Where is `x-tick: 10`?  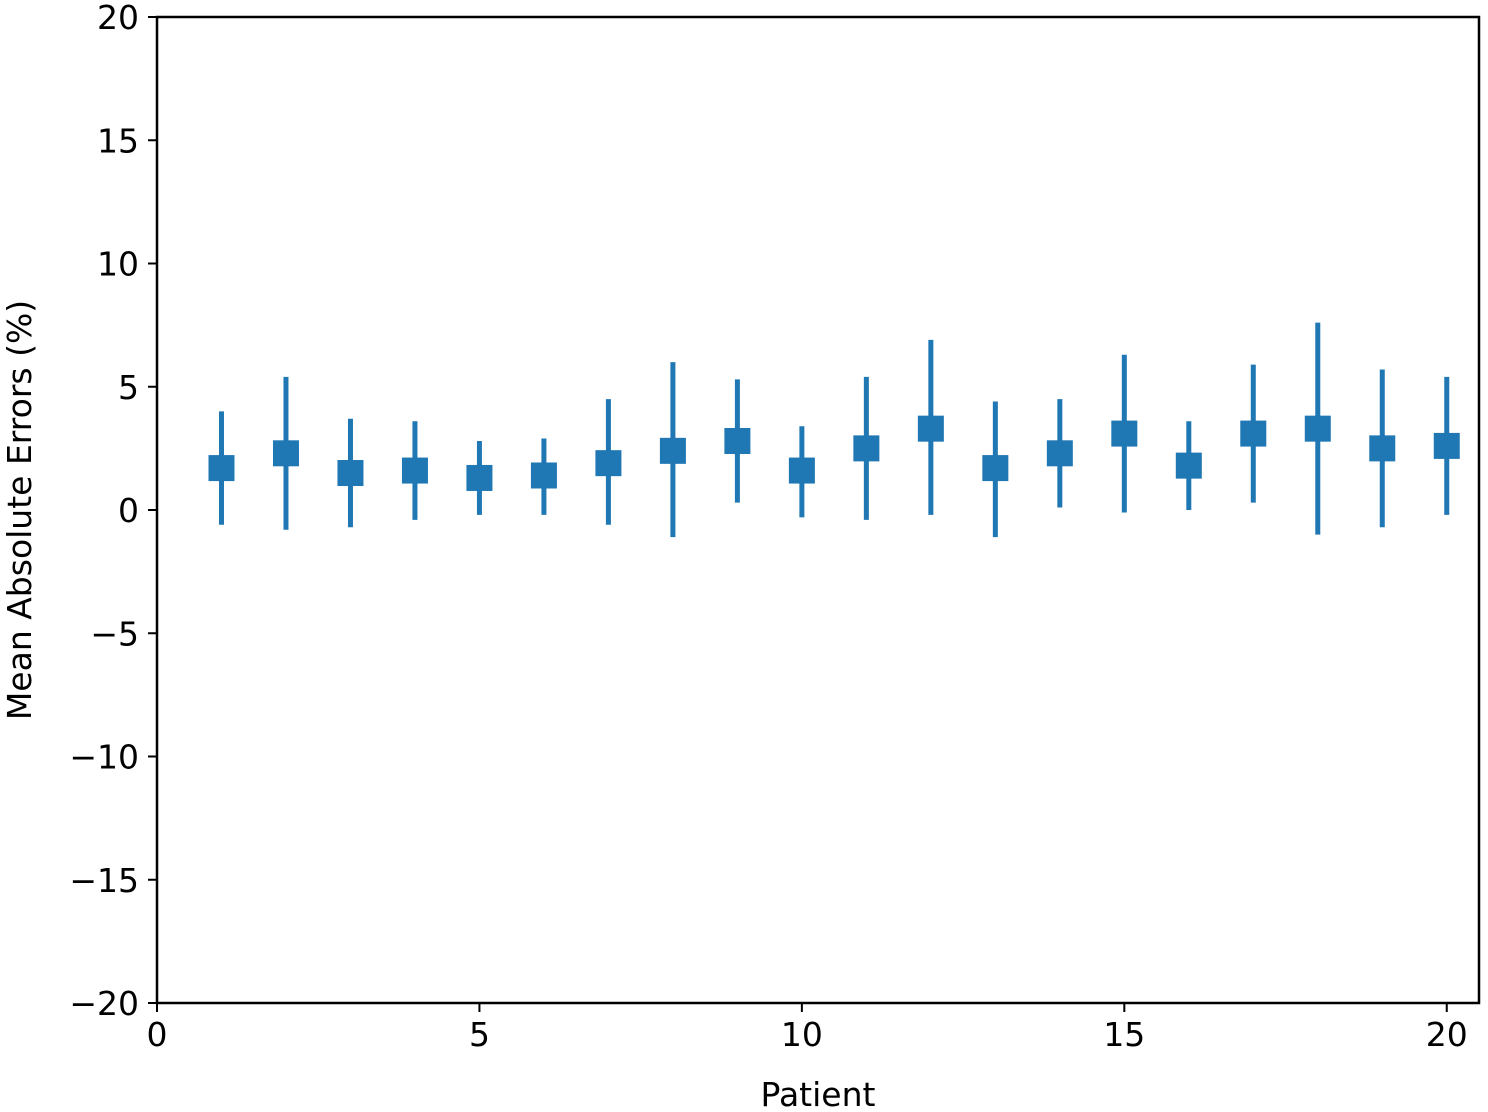 x-tick: 10 is located at coordinates (802, 1028).